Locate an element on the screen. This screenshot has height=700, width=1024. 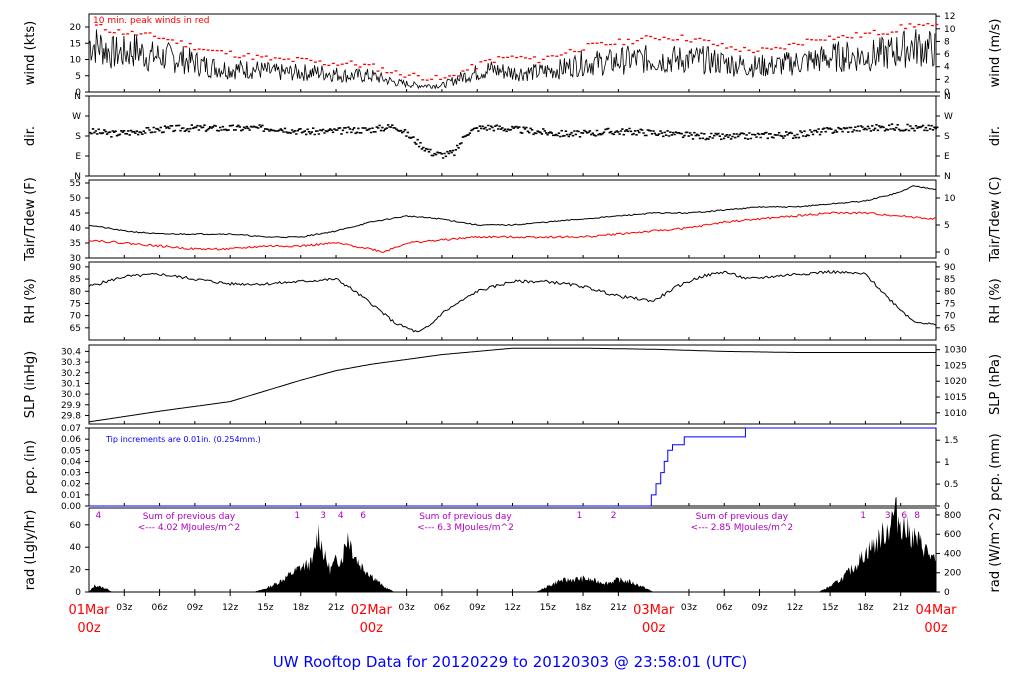
temp-tick-label: 50 is located at coordinates (76, 199).